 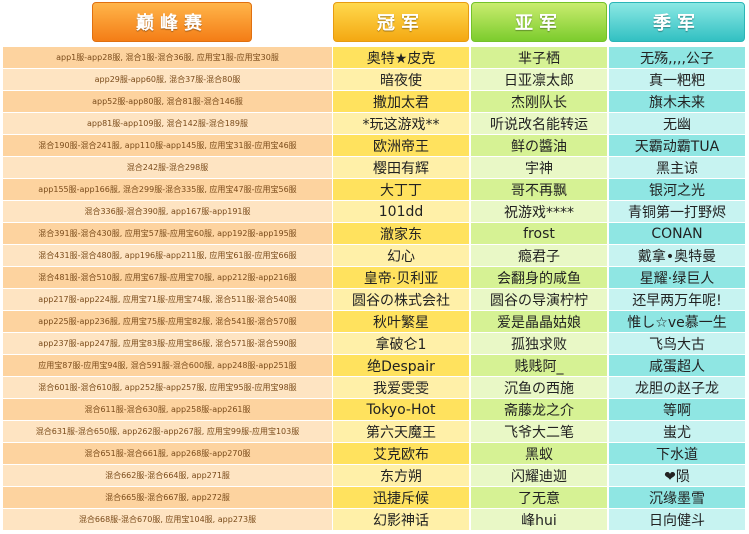 What do you see at coordinates (677, 101) in the screenshot?
I see `third-place-cell: 旗木未来` at bounding box center [677, 101].